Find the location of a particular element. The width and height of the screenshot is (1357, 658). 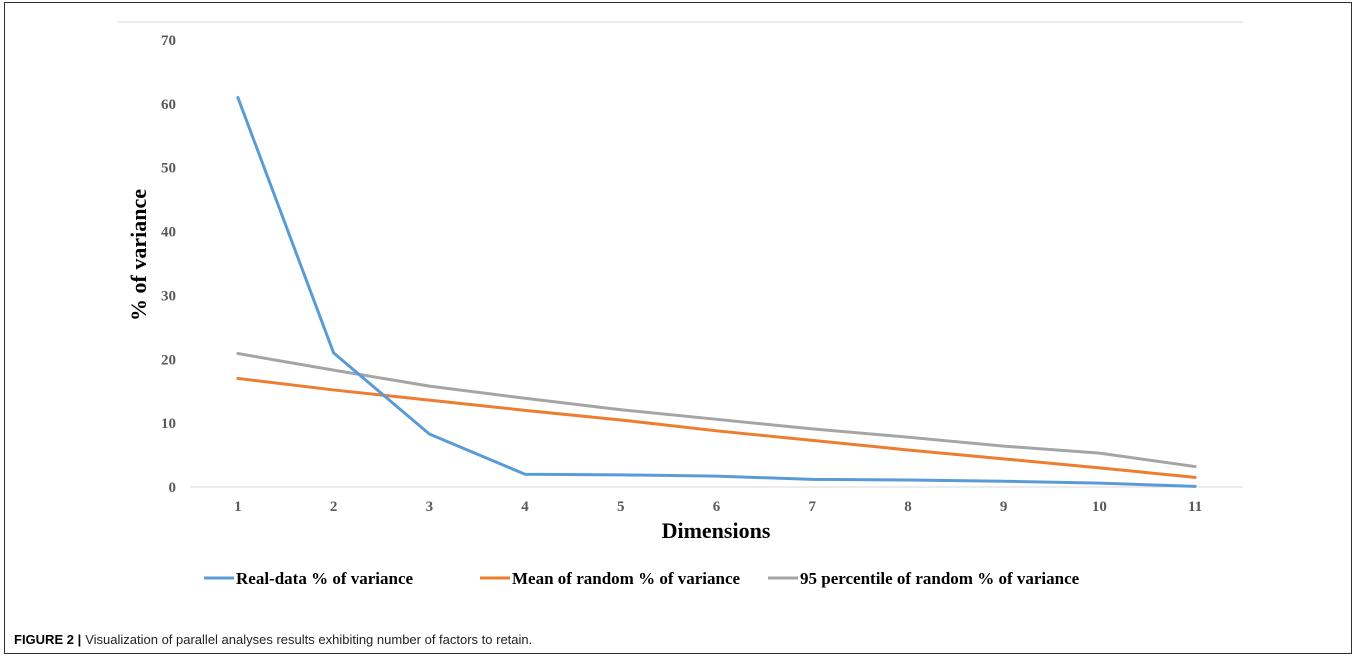

x-tick-label: 10 is located at coordinates (1099, 507).